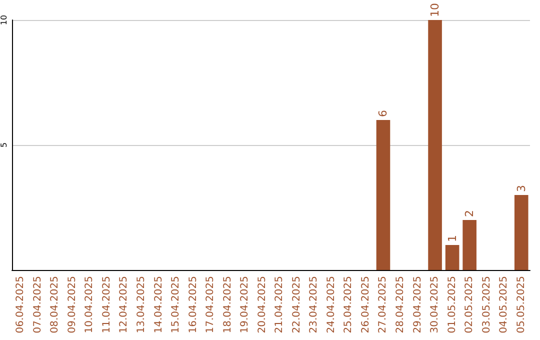 This screenshot has height=340, width=540. I want to click on x-tick-label: 06.04.2025, so click(20, 305).